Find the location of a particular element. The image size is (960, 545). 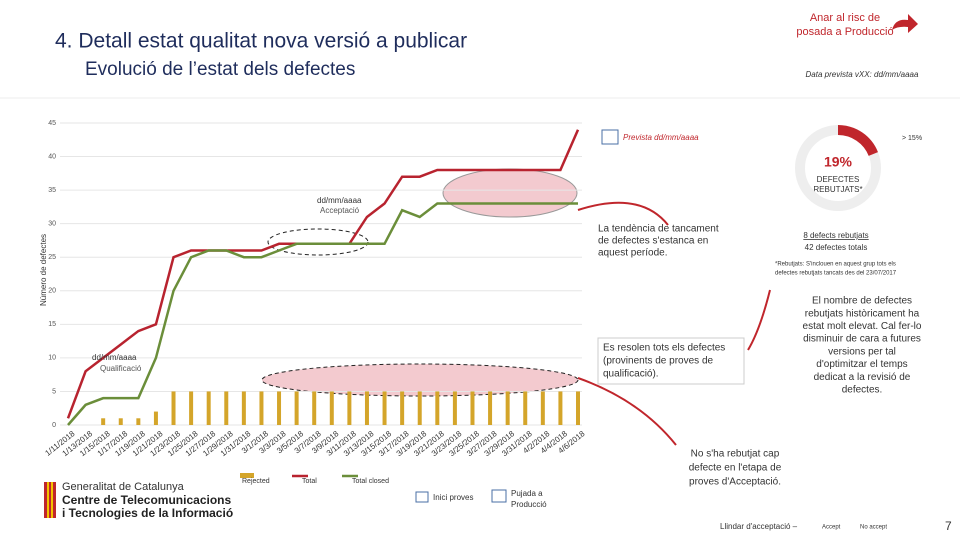

callout: Es resolen tots els defectes is located at coordinates (664, 348).